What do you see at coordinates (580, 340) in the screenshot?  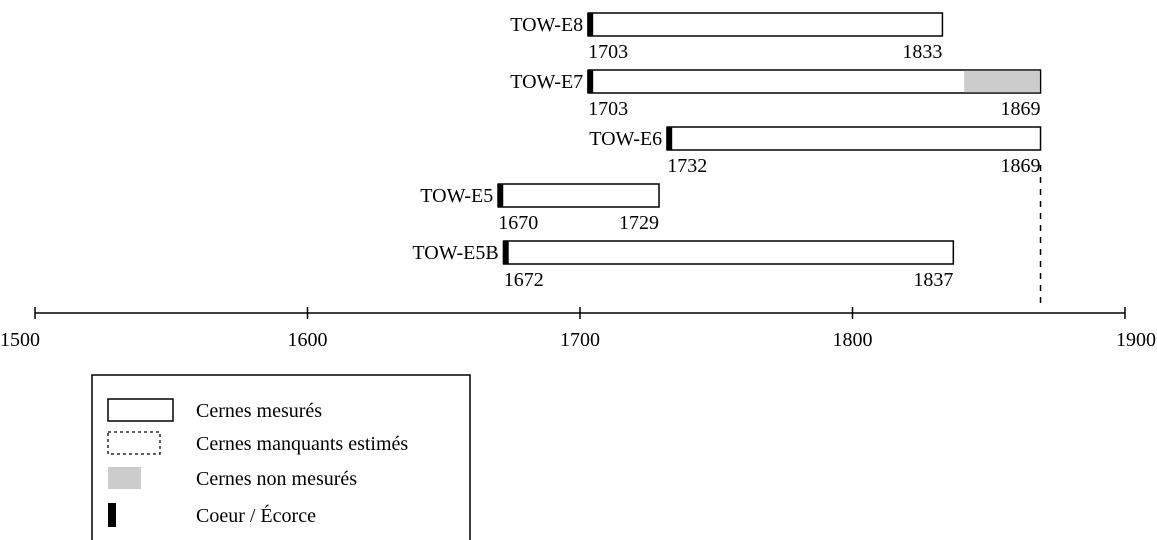 I see `x-tick-label: 1700` at bounding box center [580, 340].